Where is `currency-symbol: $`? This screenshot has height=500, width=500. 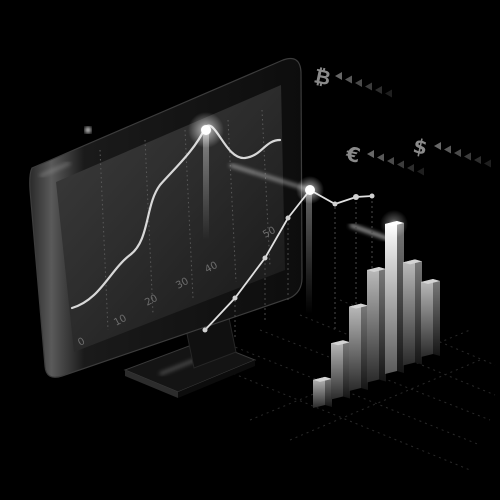 currency-symbol: $ is located at coordinates (420, 146).